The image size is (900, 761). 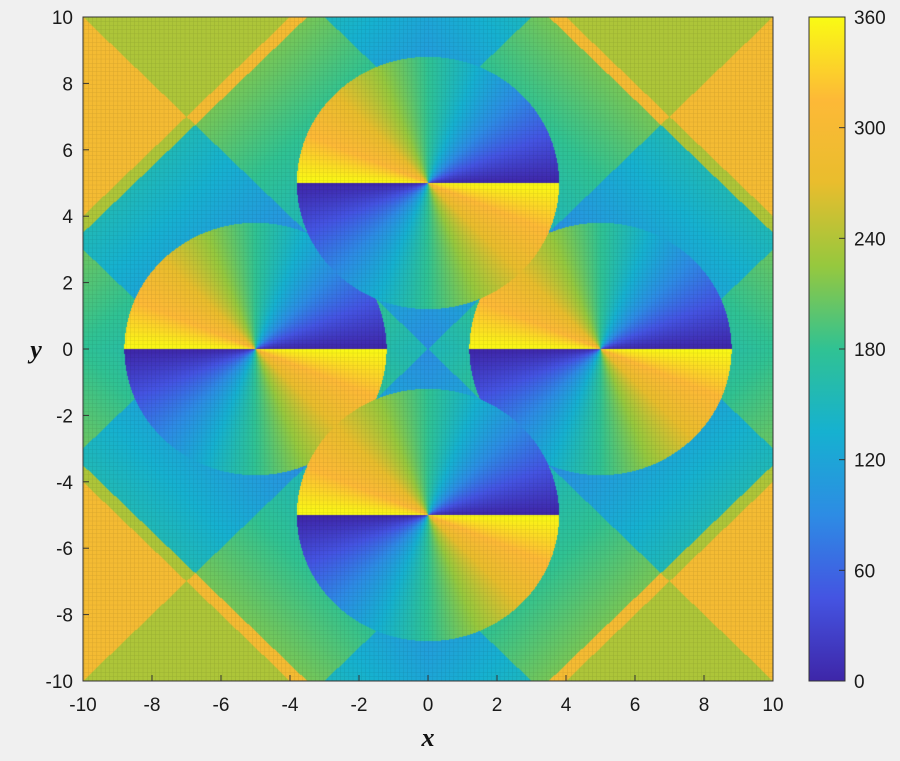 What do you see at coordinates (870, 18) in the screenshot?
I see `colorbar-tick-label: 360` at bounding box center [870, 18].